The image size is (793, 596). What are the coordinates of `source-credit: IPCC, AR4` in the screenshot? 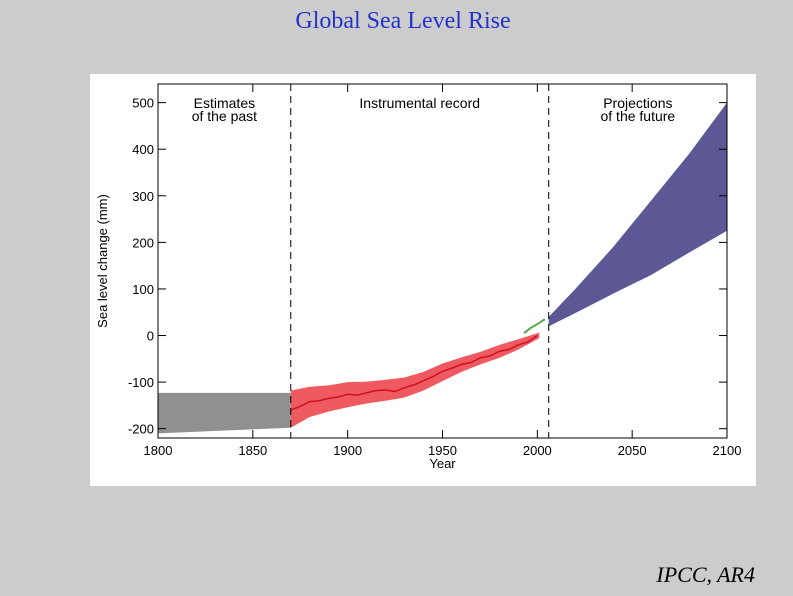 It's located at (705, 574).